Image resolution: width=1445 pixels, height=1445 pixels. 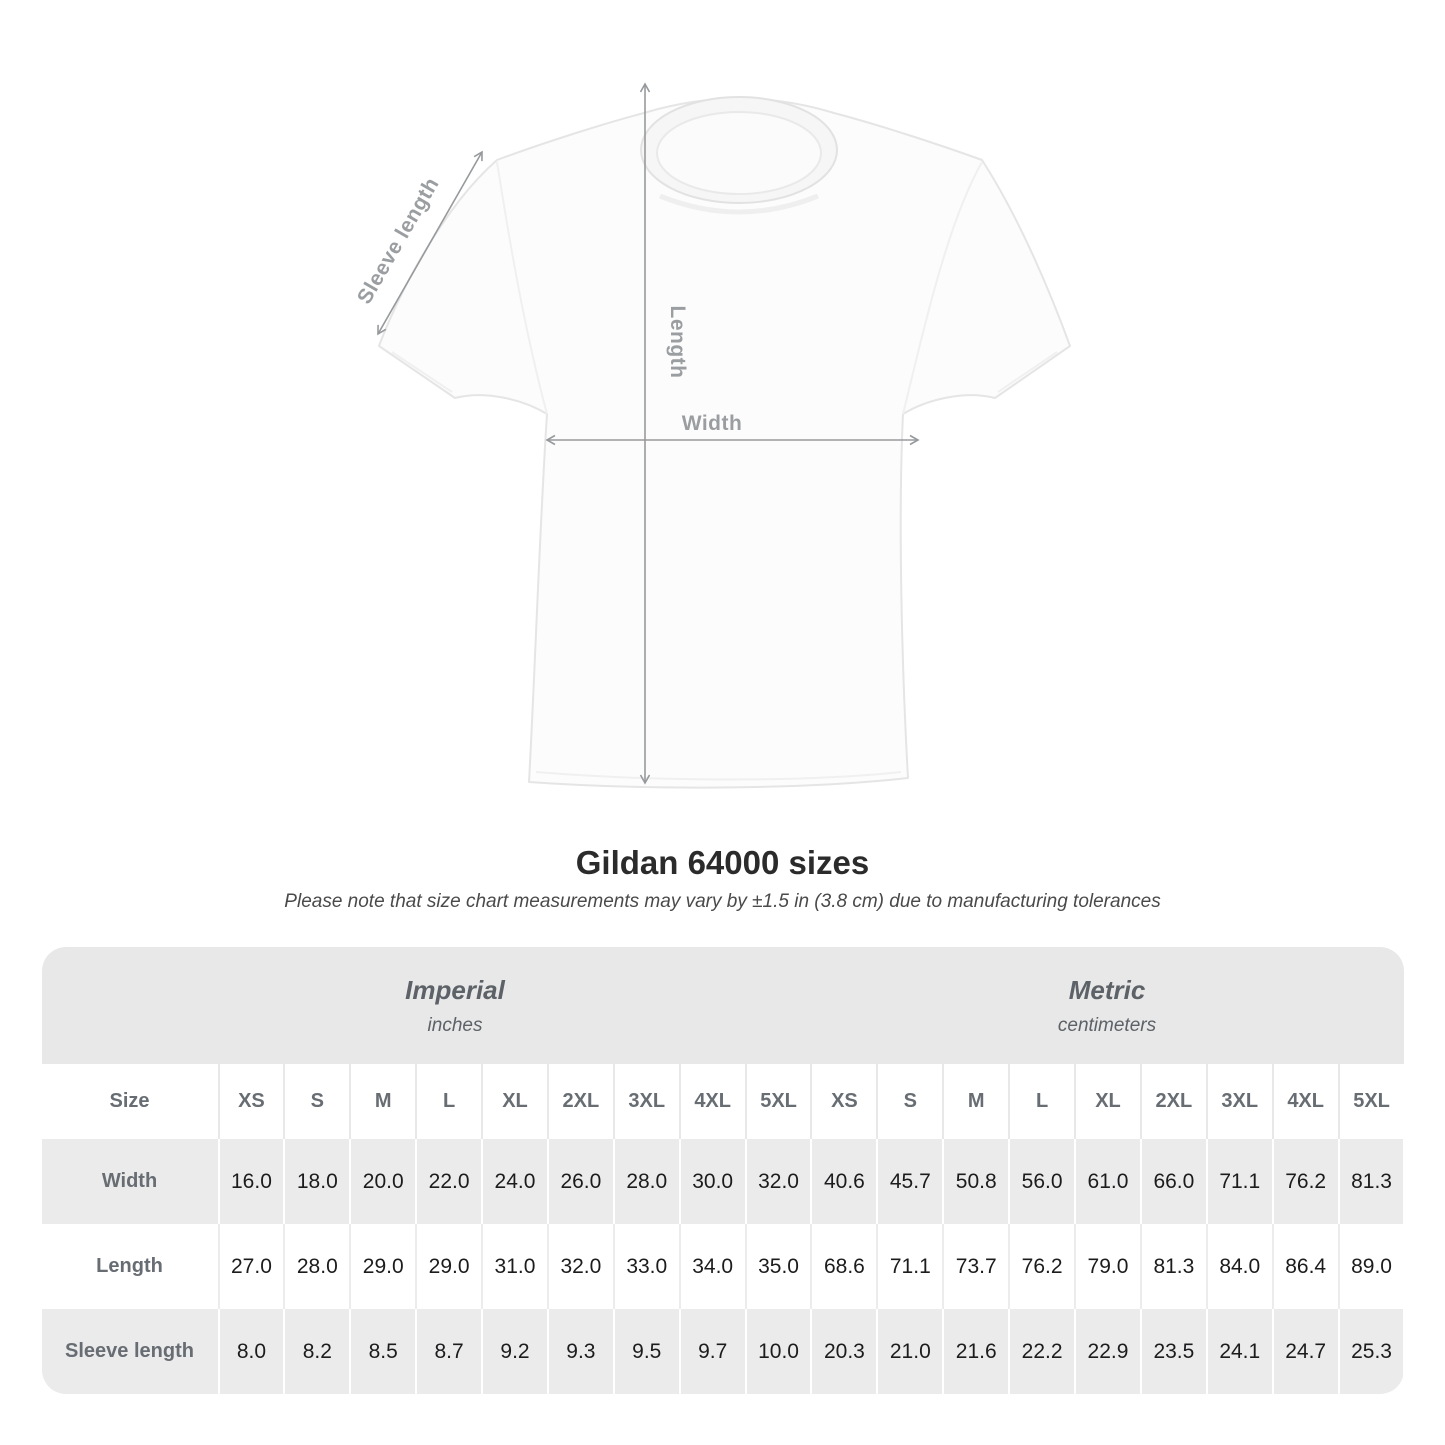 I want to click on value-cell-metric: 21.0, so click(x=909, y=1351).